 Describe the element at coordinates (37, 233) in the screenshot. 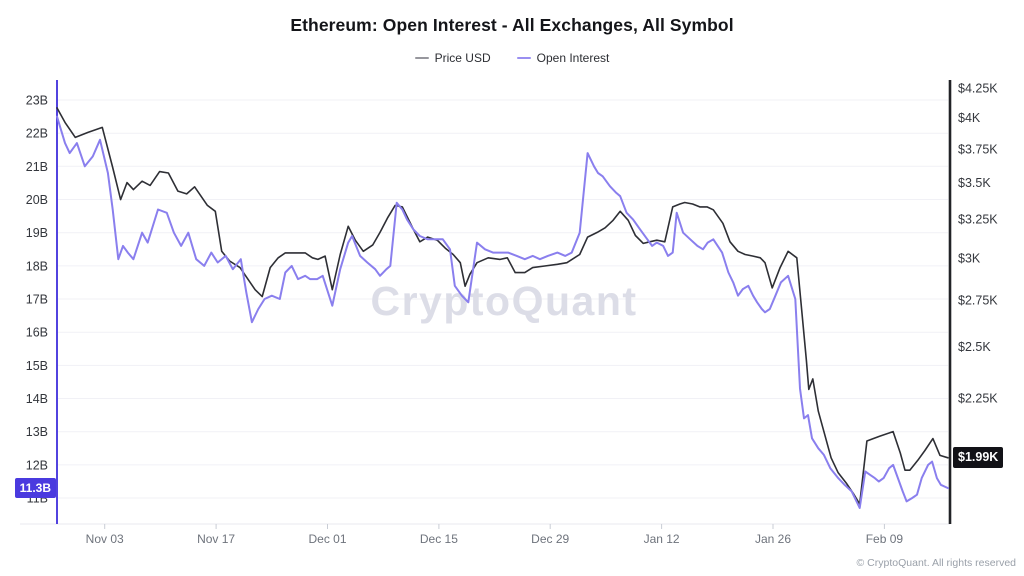

I see `left-axis-tick-label: 19B` at that location.